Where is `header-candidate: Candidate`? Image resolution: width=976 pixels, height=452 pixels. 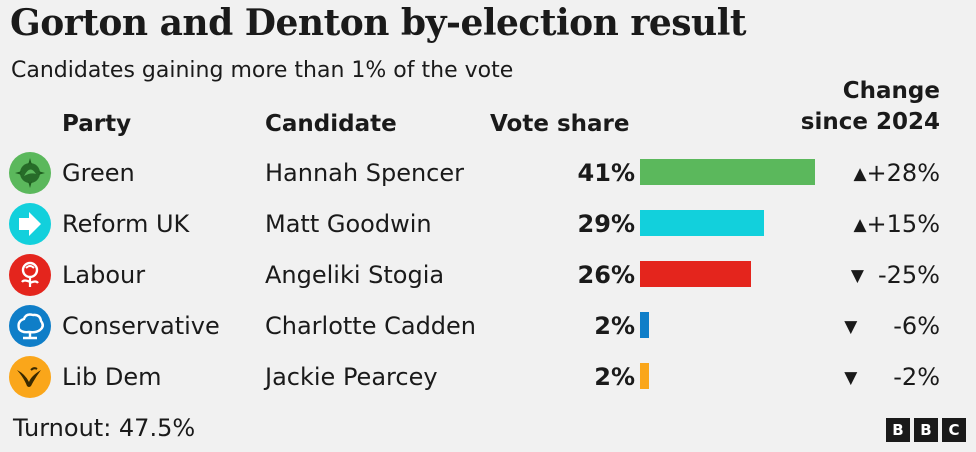 header-candidate: Candidate is located at coordinates (331, 124).